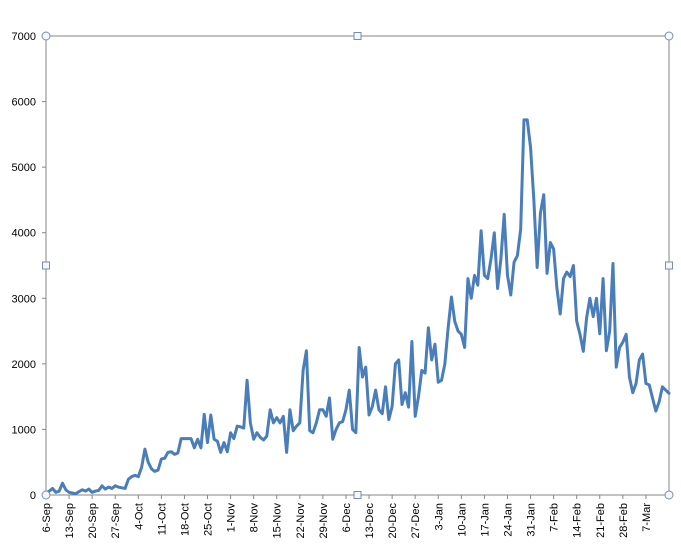 The image size is (681, 549). Describe the element at coordinates (93, 520) in the screenshot. I see `x-tick-label: 20-Sep` at that location.